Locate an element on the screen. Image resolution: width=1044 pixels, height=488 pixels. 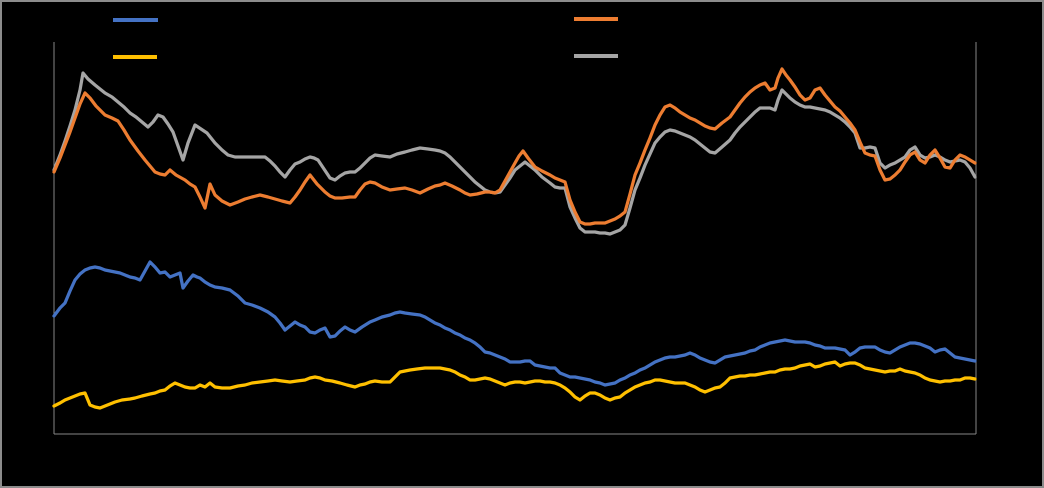
legend-swatch-series-4-gray is located at coordinates (596, 56).